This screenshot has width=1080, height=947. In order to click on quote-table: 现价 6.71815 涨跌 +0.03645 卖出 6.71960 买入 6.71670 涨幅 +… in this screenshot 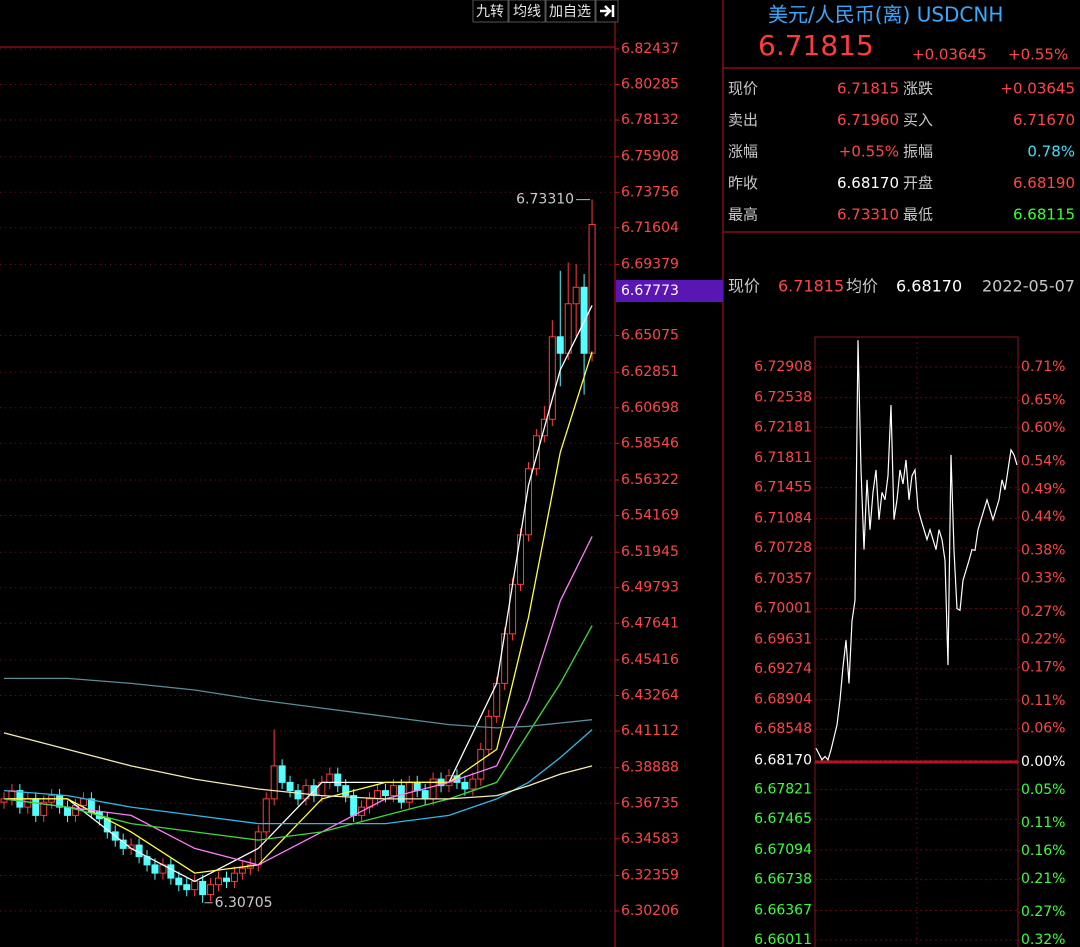, I will do `click(901, 152)`.